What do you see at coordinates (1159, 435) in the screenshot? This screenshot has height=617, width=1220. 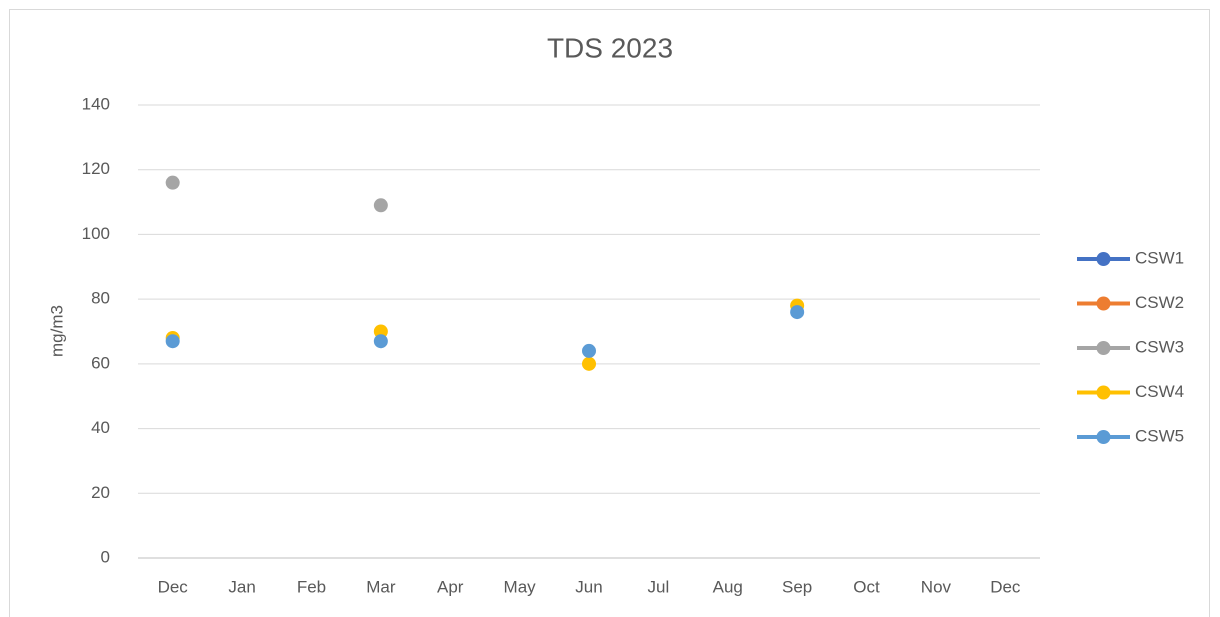 I see `legend-label: CSW5` at bounding box center [1159, 435].